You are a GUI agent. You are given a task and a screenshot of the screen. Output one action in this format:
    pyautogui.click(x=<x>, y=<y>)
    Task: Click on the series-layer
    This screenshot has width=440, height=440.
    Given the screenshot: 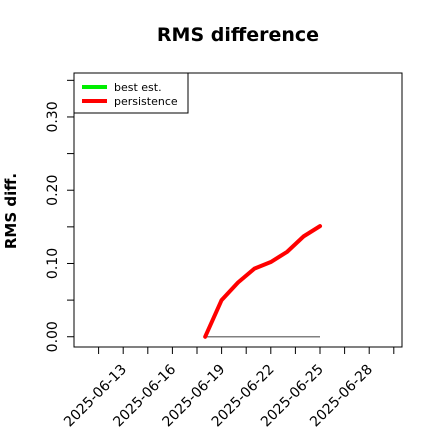 What is the action you would take?
    pyautogui.click(x=262, y=281)
    